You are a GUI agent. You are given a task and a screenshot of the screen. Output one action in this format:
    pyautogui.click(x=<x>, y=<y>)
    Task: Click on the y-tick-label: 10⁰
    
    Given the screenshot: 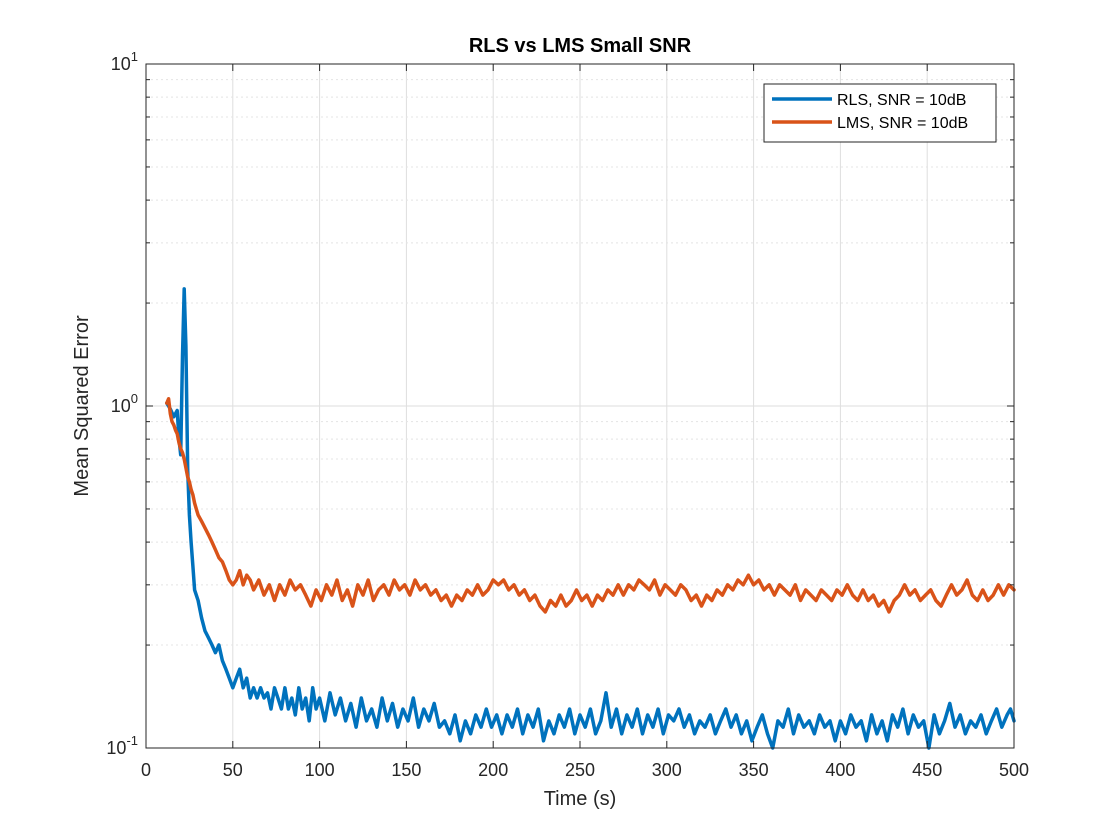 What is the action you would take?
    pyautogui.click(x=124, y=403)
    